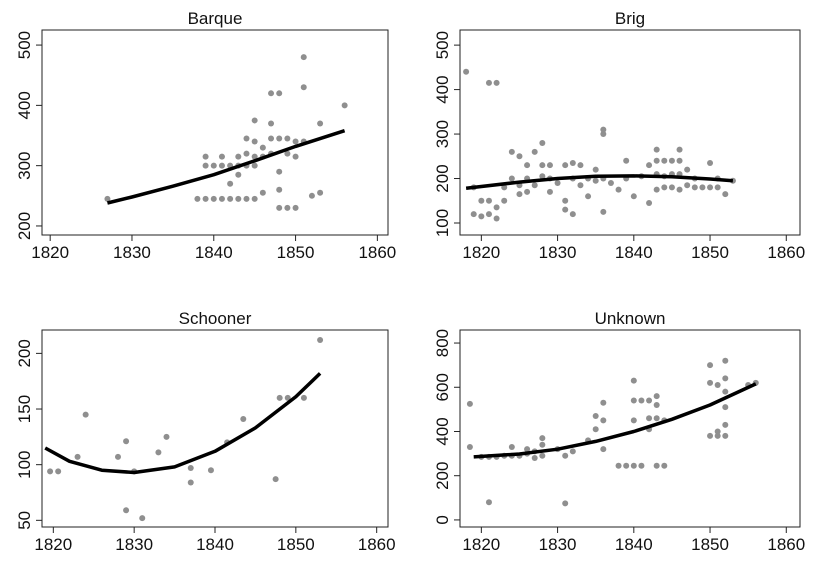  I want to click on x-tick-label: 1830, so click(134, 544).